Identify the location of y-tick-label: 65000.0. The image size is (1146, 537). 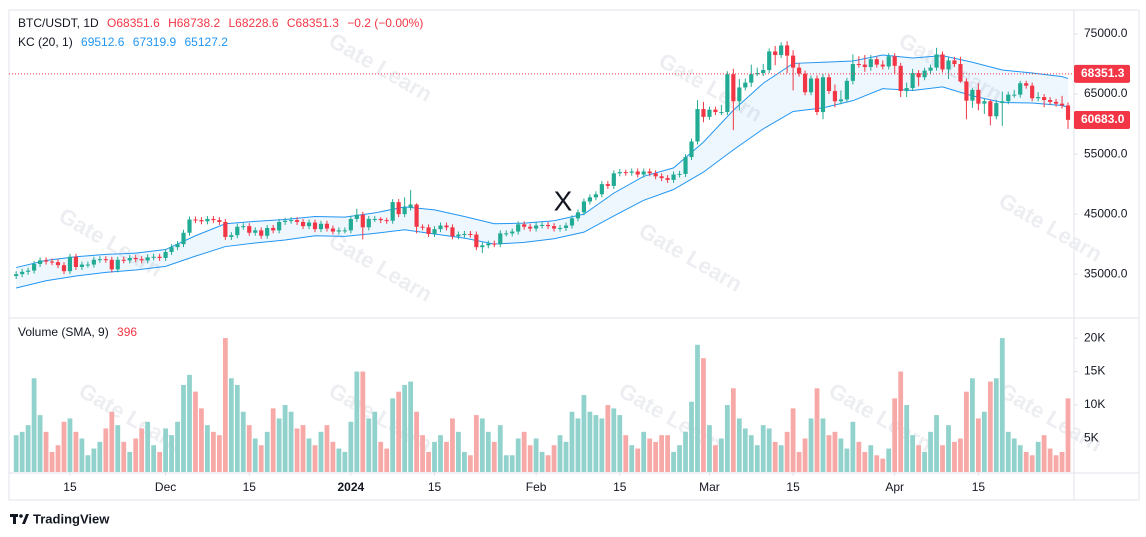
(1106, 93).